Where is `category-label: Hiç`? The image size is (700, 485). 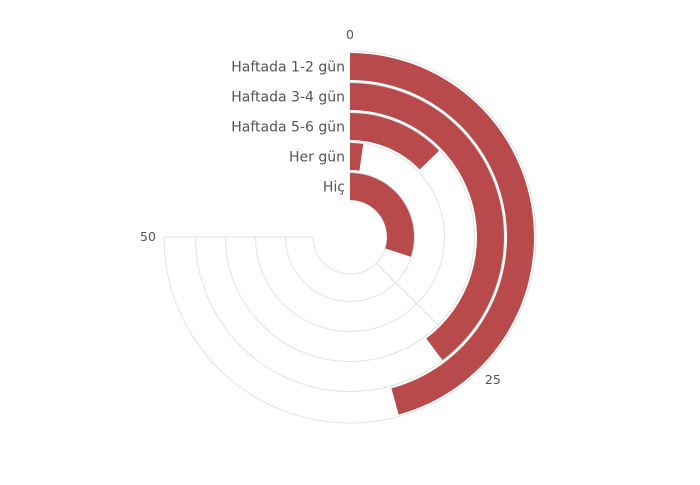
category-label: Hiç is located at coordinates (334, 188).